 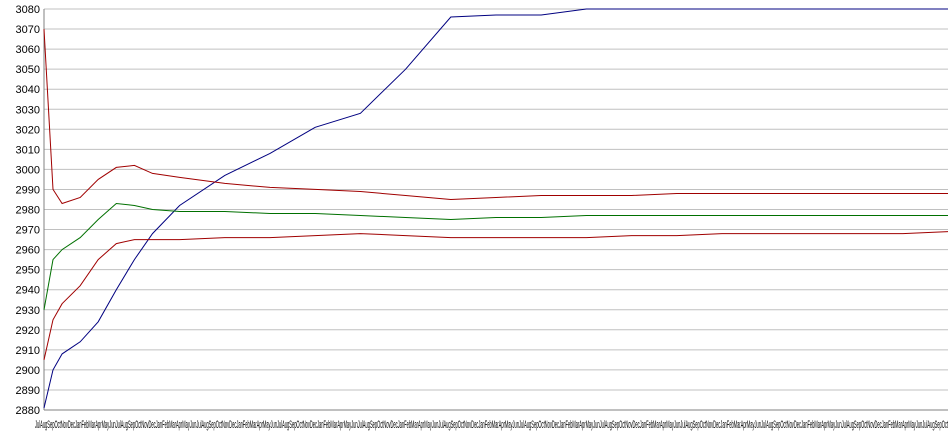 I want to click on y-tick-label-2940: 2940, so click(x=28, y=291).